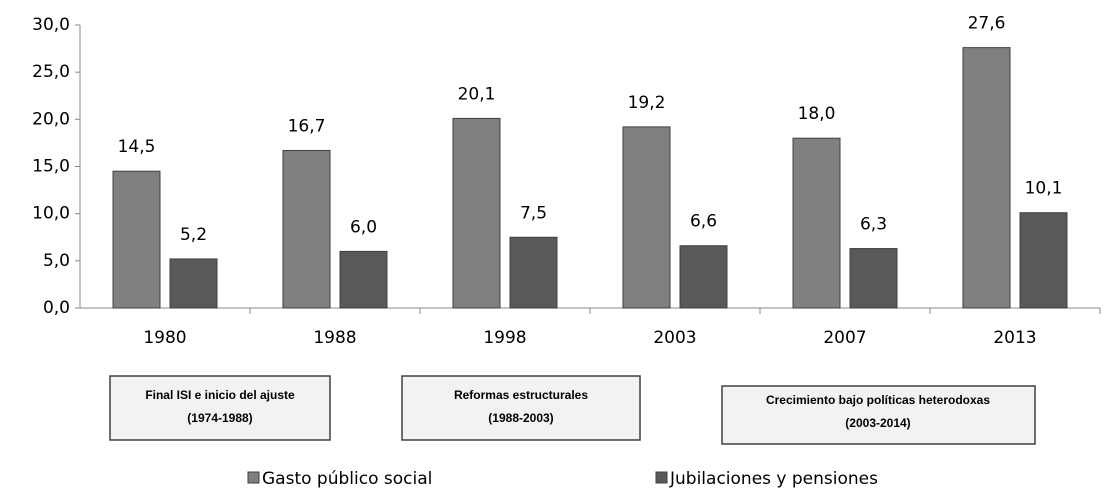 The width and height of the screenshot is (1104, 495). Describe the element at coordinates (51, 167) in the screenshot. I see `y-tick-label: 15,0` at that location.